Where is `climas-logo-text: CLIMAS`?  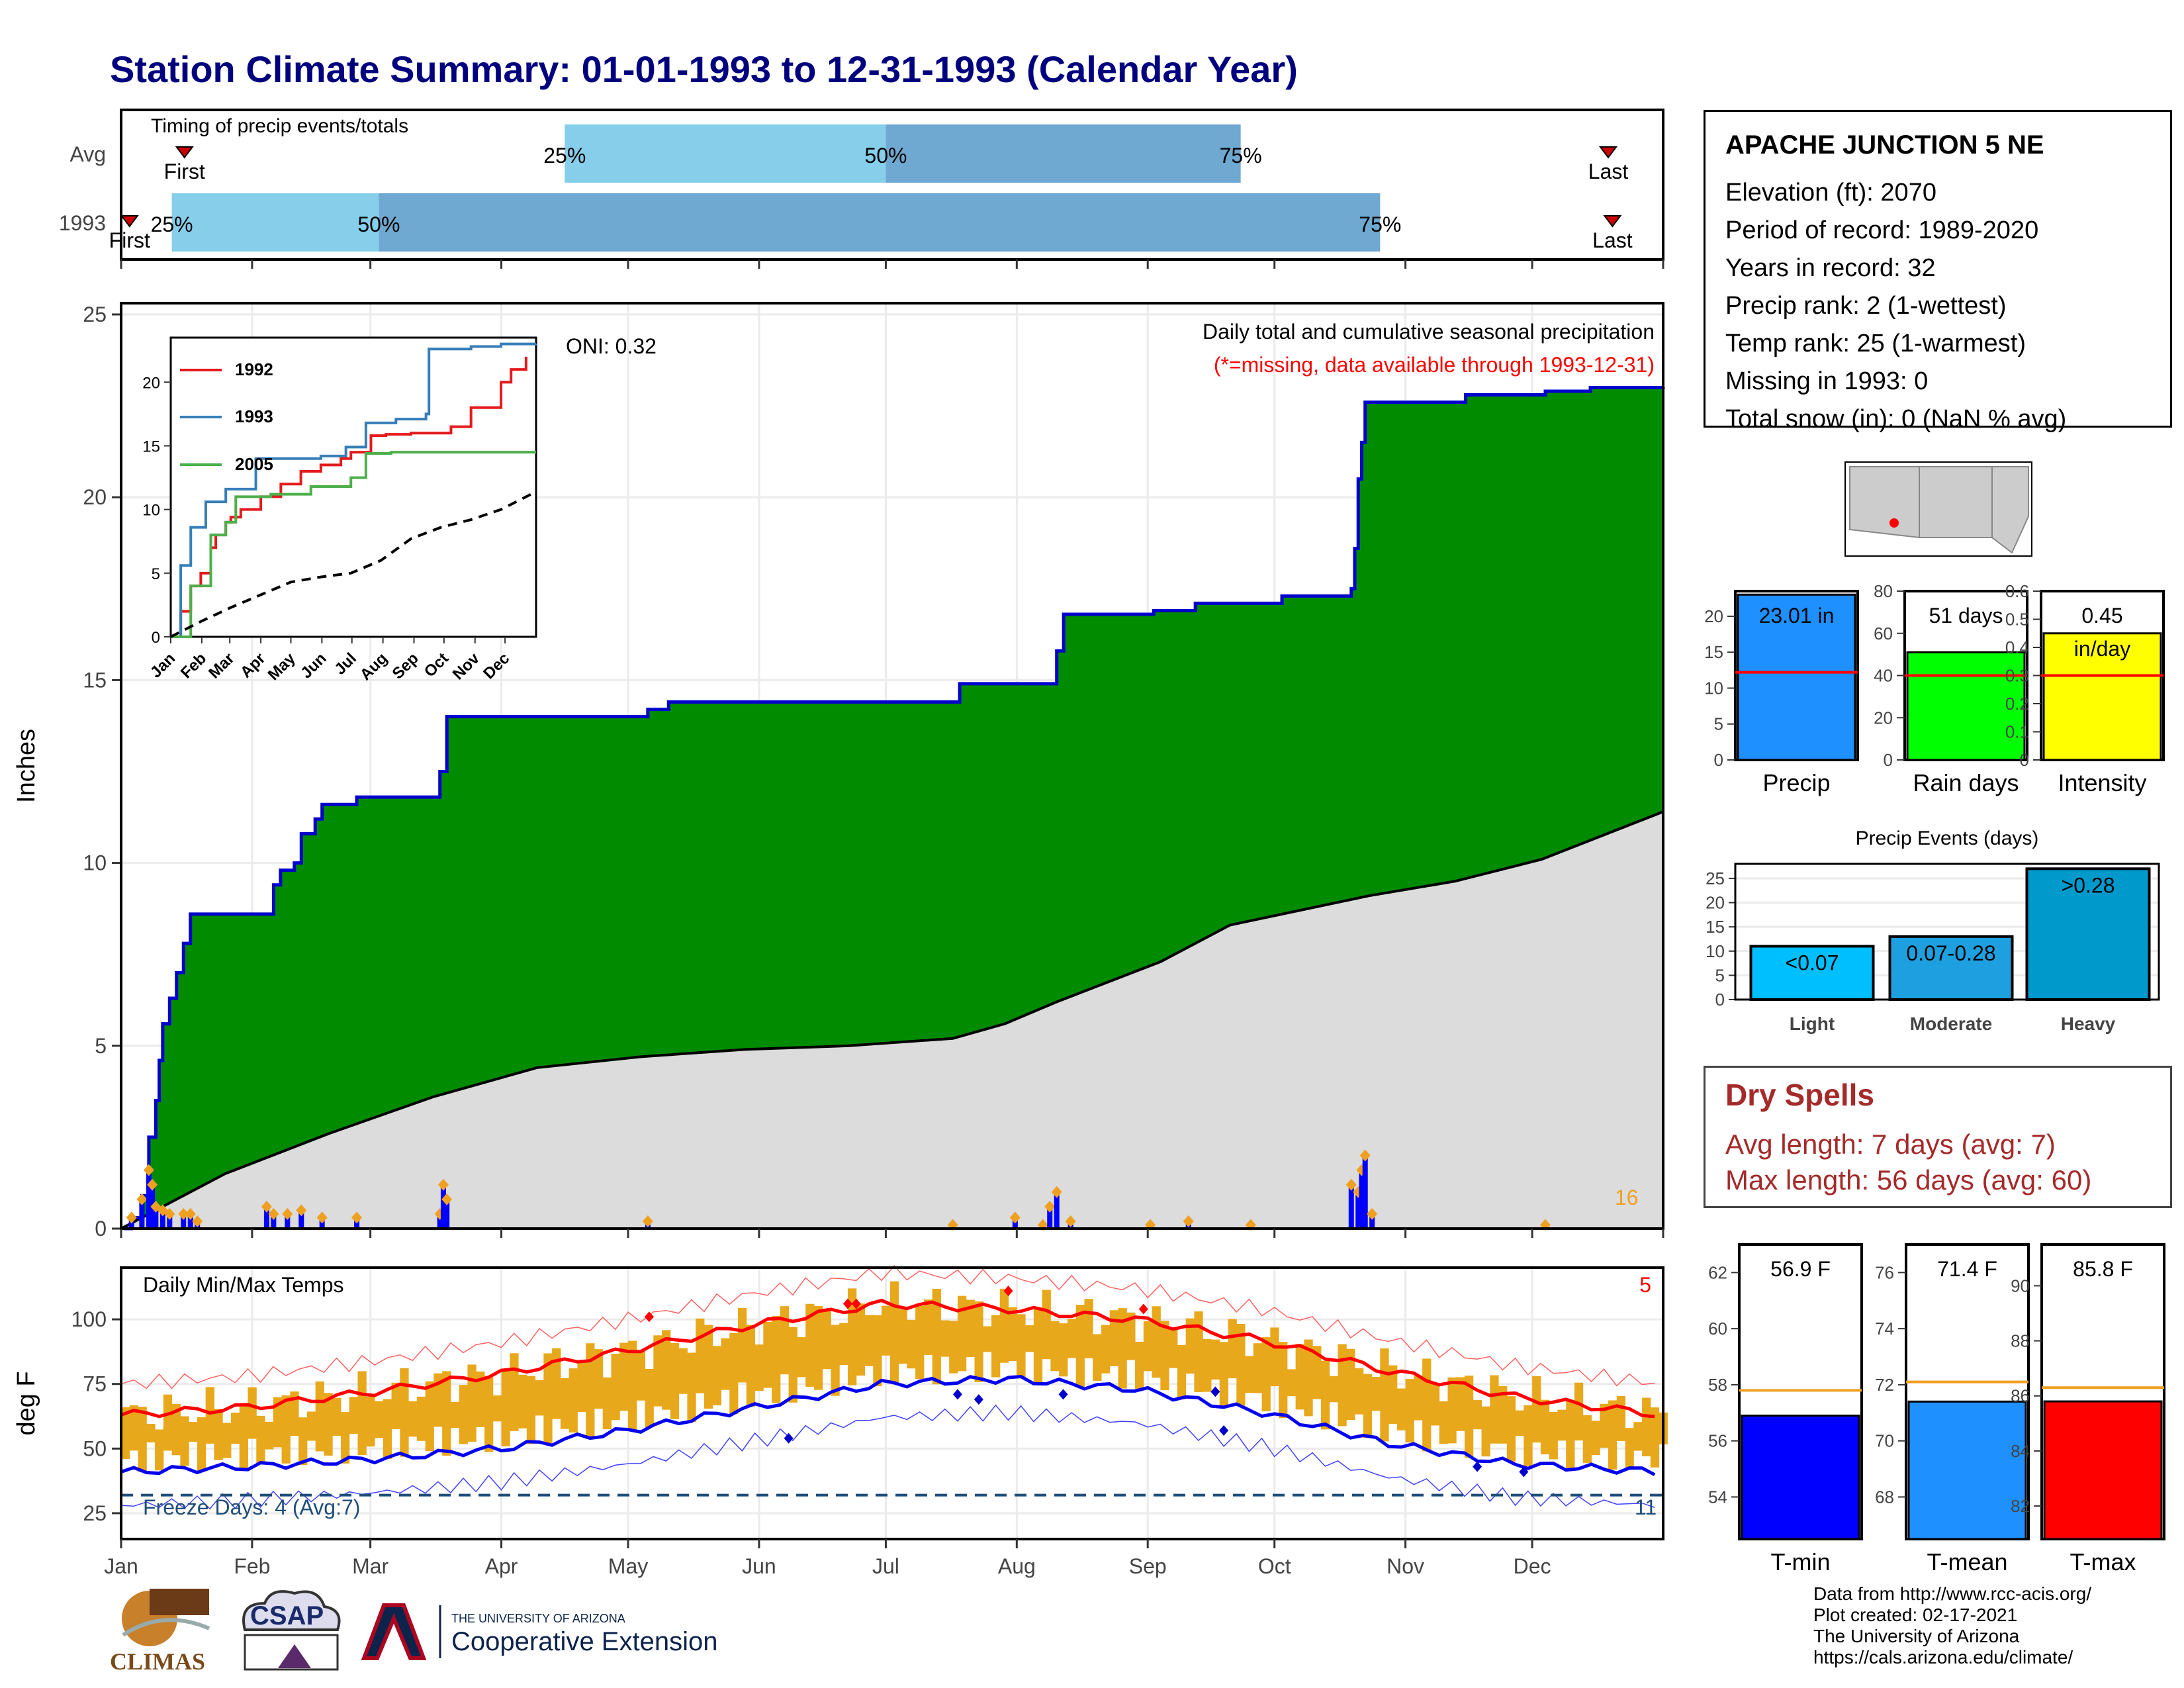
climas-logo-text: CLIMAS is located at coordinates (157, 1661).